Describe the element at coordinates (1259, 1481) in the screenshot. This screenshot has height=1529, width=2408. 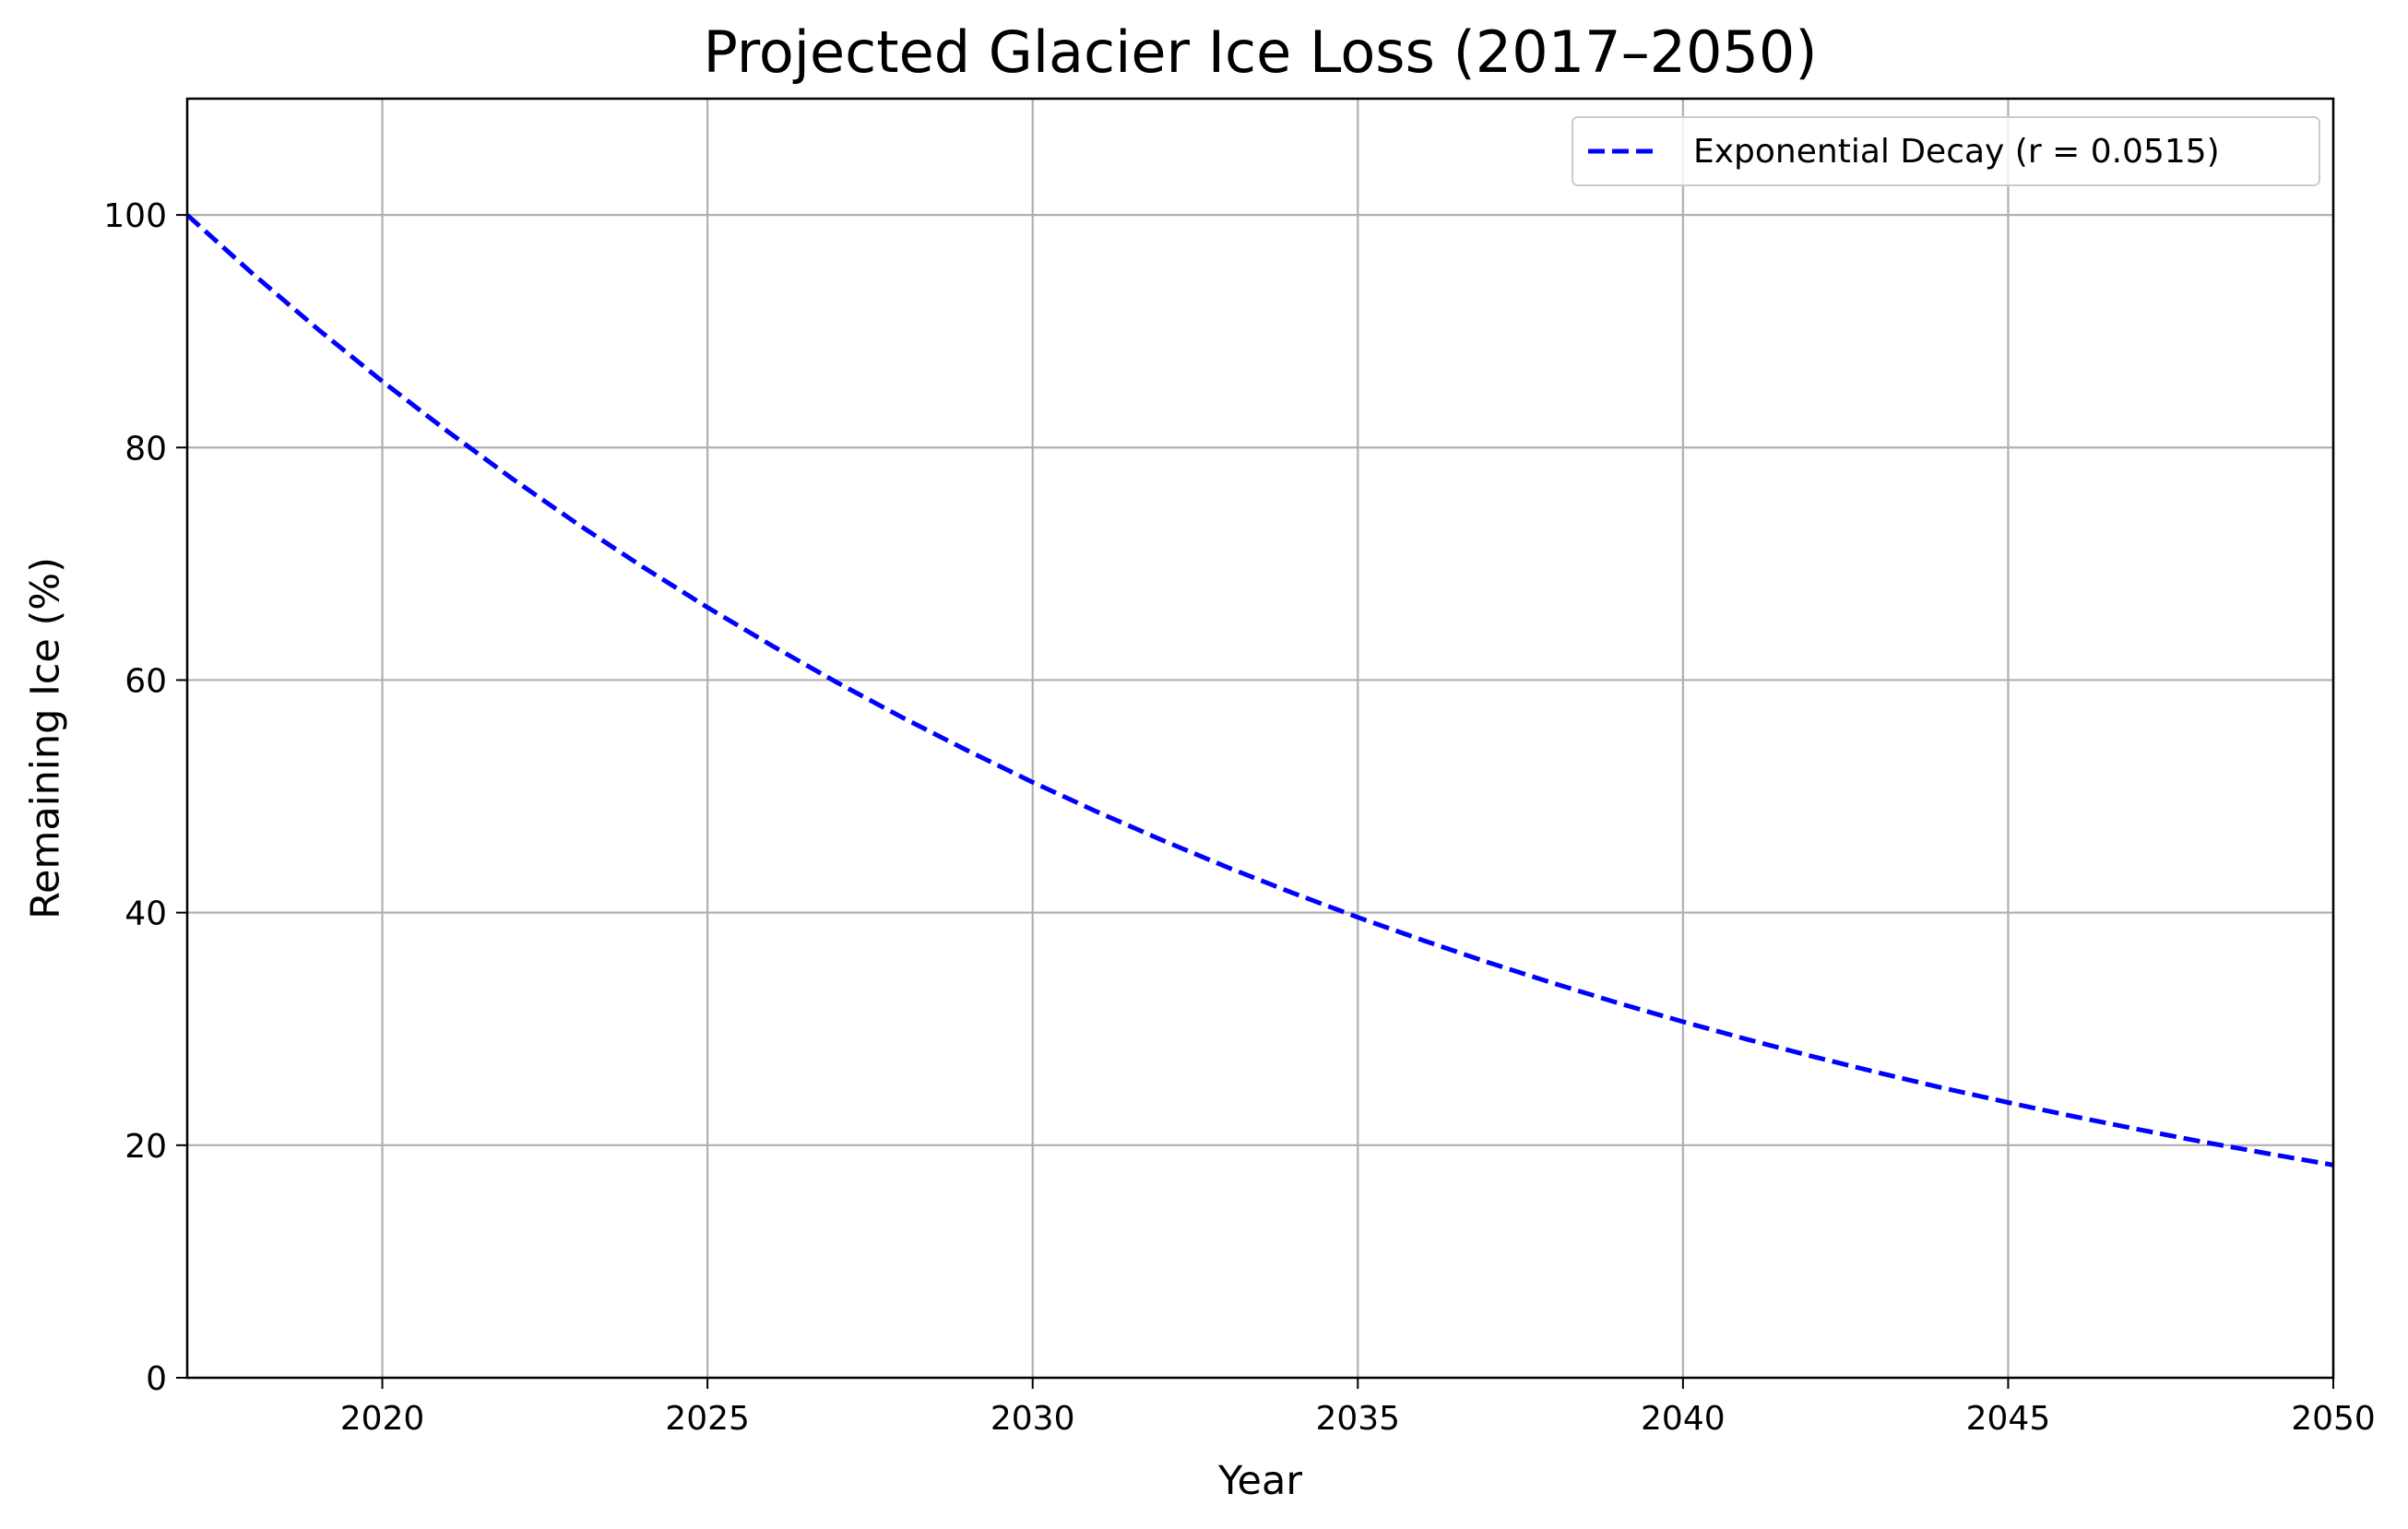
I see `x-axis-label: Year` at that location.